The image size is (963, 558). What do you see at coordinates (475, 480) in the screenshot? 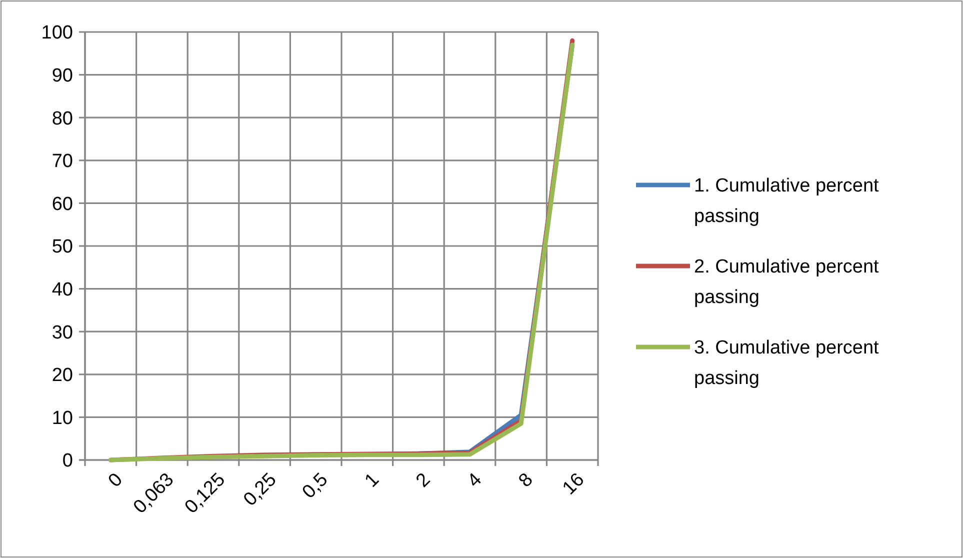
I see `x-tick-label: 4` at bounding box center [475, 480].